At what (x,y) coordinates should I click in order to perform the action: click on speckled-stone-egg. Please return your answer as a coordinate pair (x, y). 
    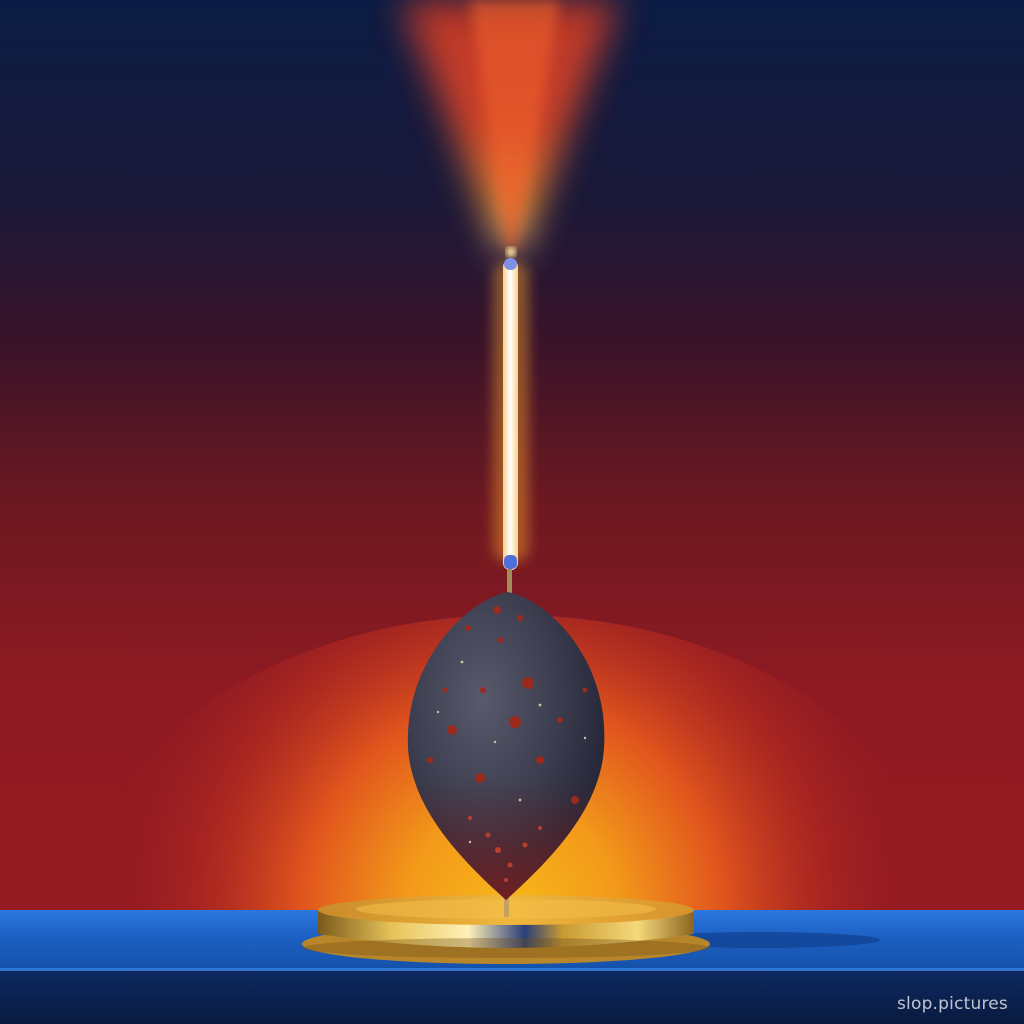
    Looking at the image, I should click on (506, 746).